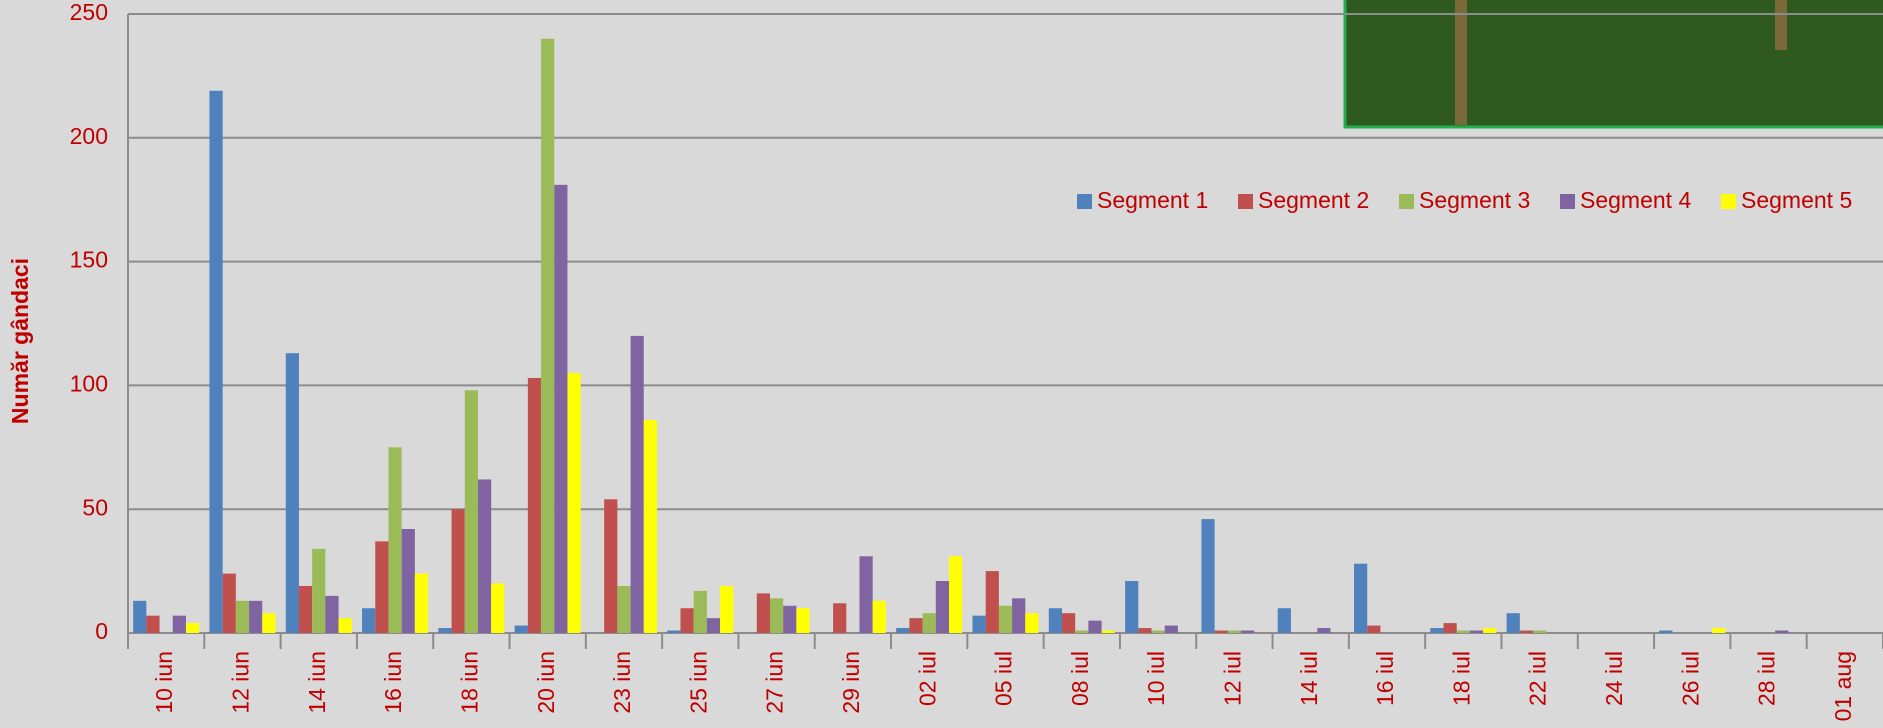  Describe the element at coordinates (164, 682) in the screenshot. I see `x-tick-label: 10 iun` at that location.